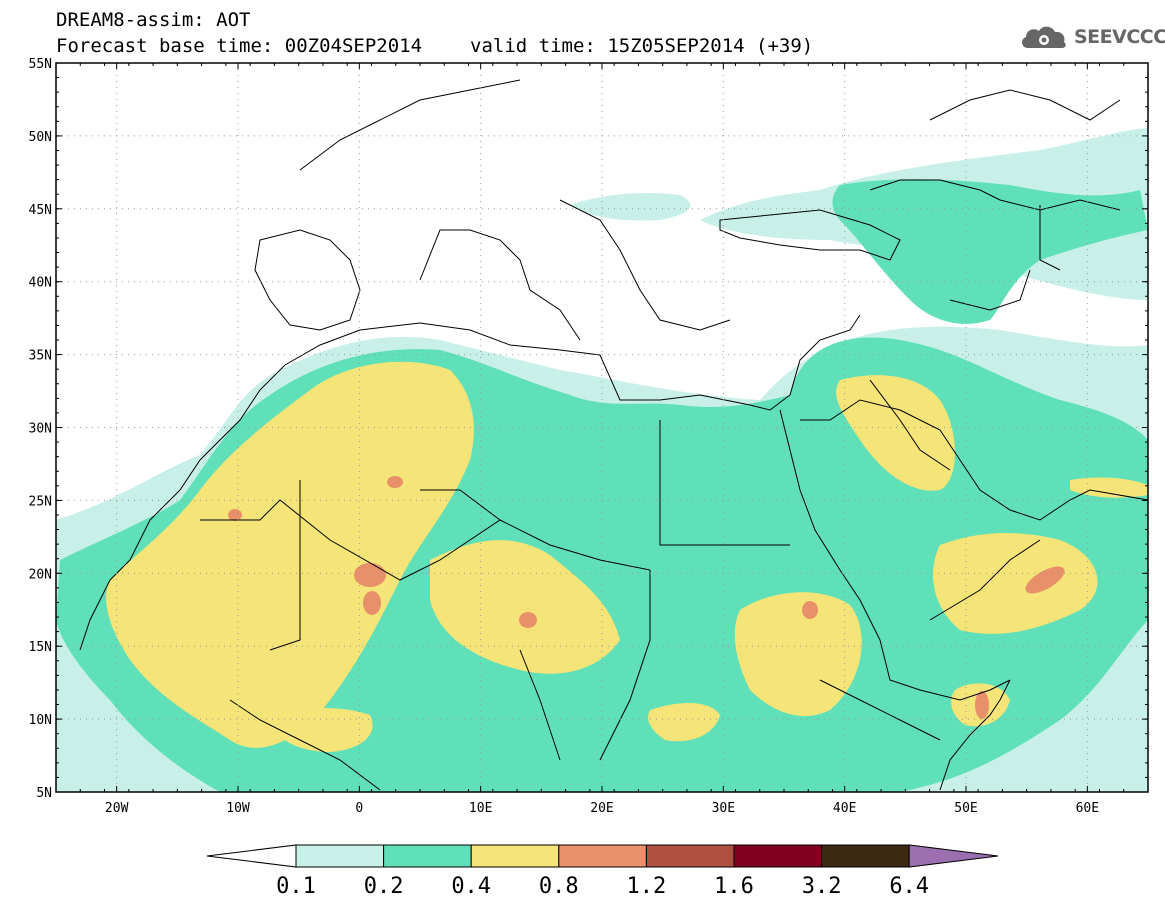 The image size is (1165, 905). I want to click on lon-tick-labels: 20W 10W 0 10E 20E 30E 40E 50E 60E, so click(602, 808).